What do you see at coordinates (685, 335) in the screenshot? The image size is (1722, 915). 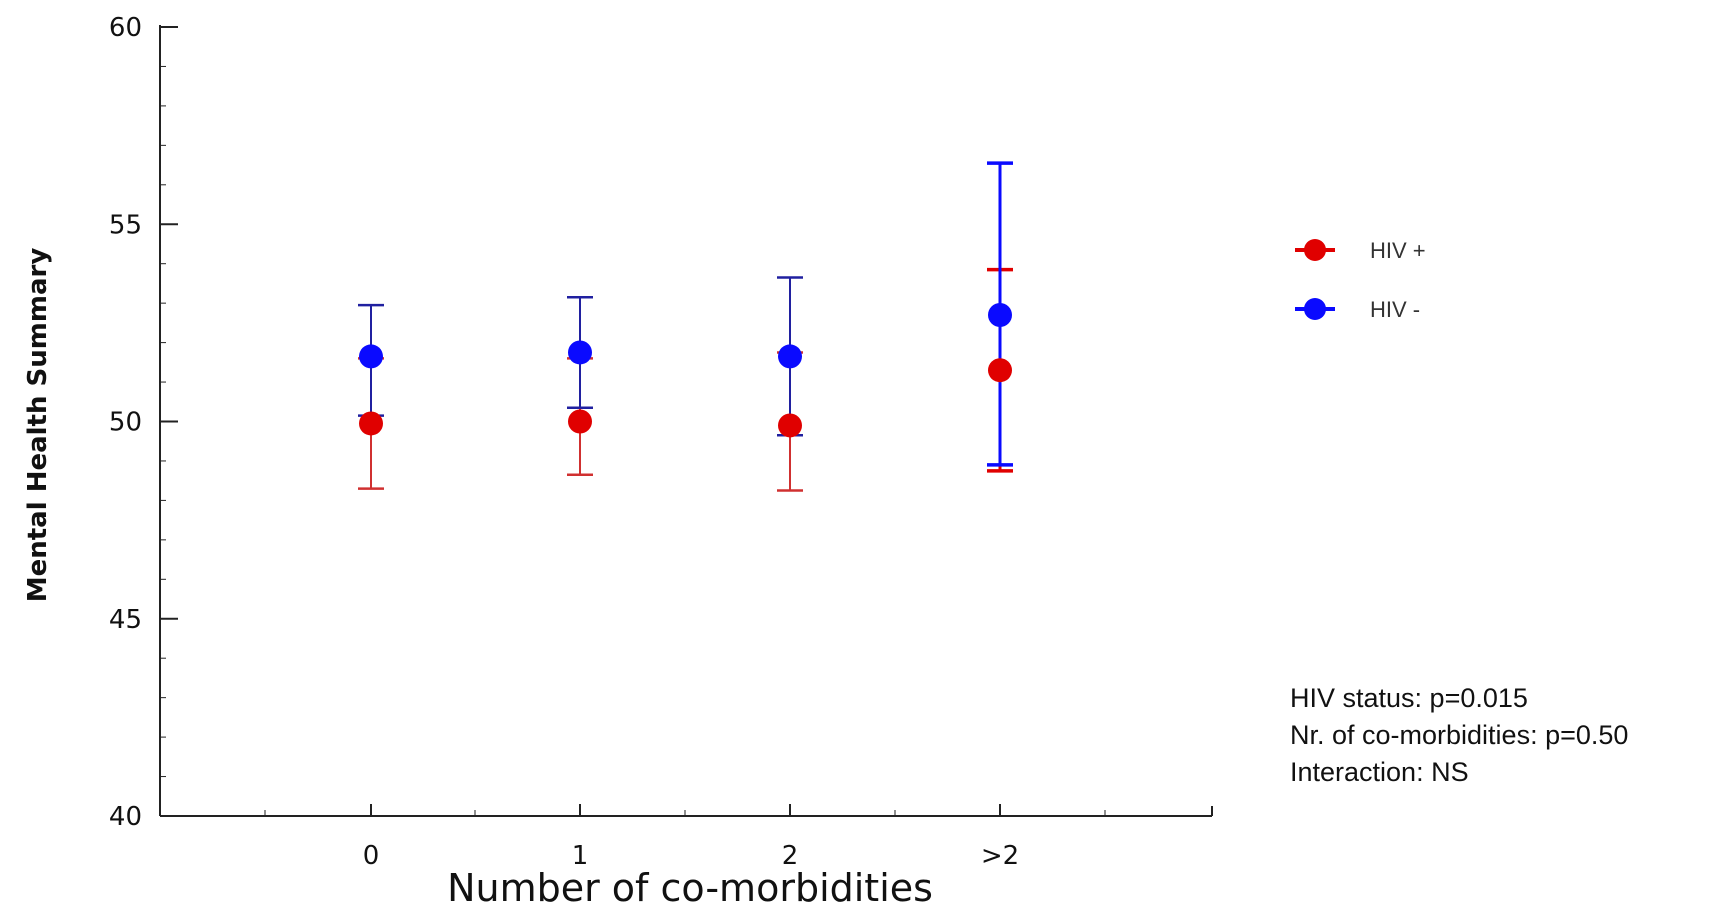 I see `points-hiv-negative` at bounding box center [685, 335].